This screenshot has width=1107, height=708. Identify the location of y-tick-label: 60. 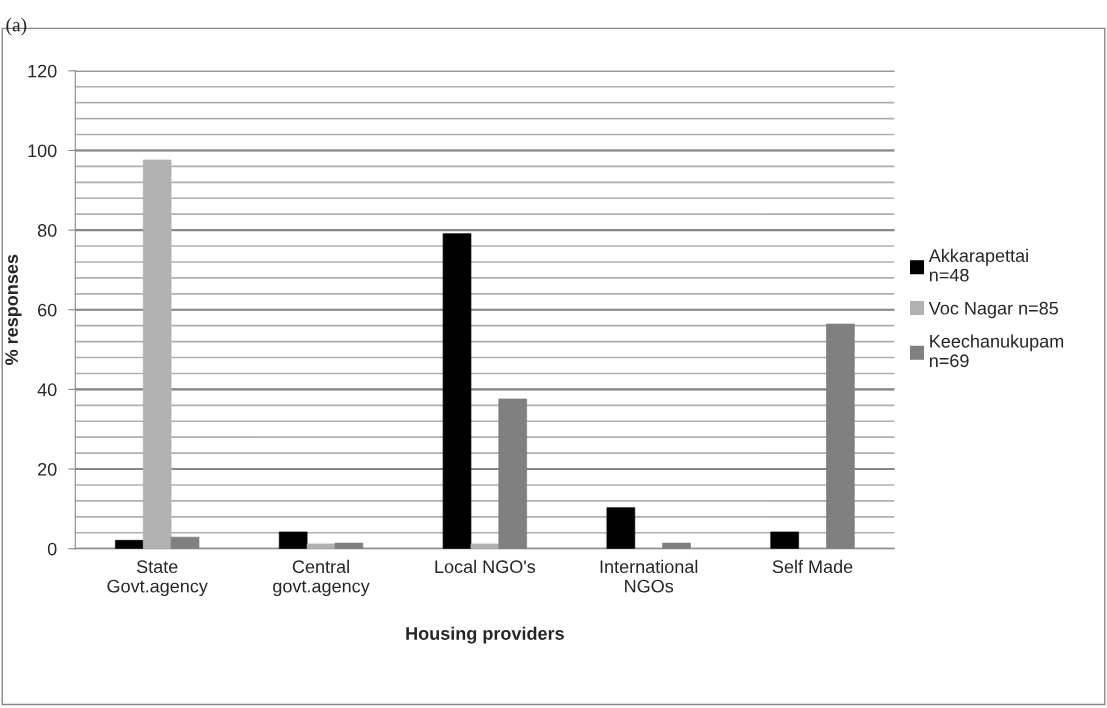
(47, 310).